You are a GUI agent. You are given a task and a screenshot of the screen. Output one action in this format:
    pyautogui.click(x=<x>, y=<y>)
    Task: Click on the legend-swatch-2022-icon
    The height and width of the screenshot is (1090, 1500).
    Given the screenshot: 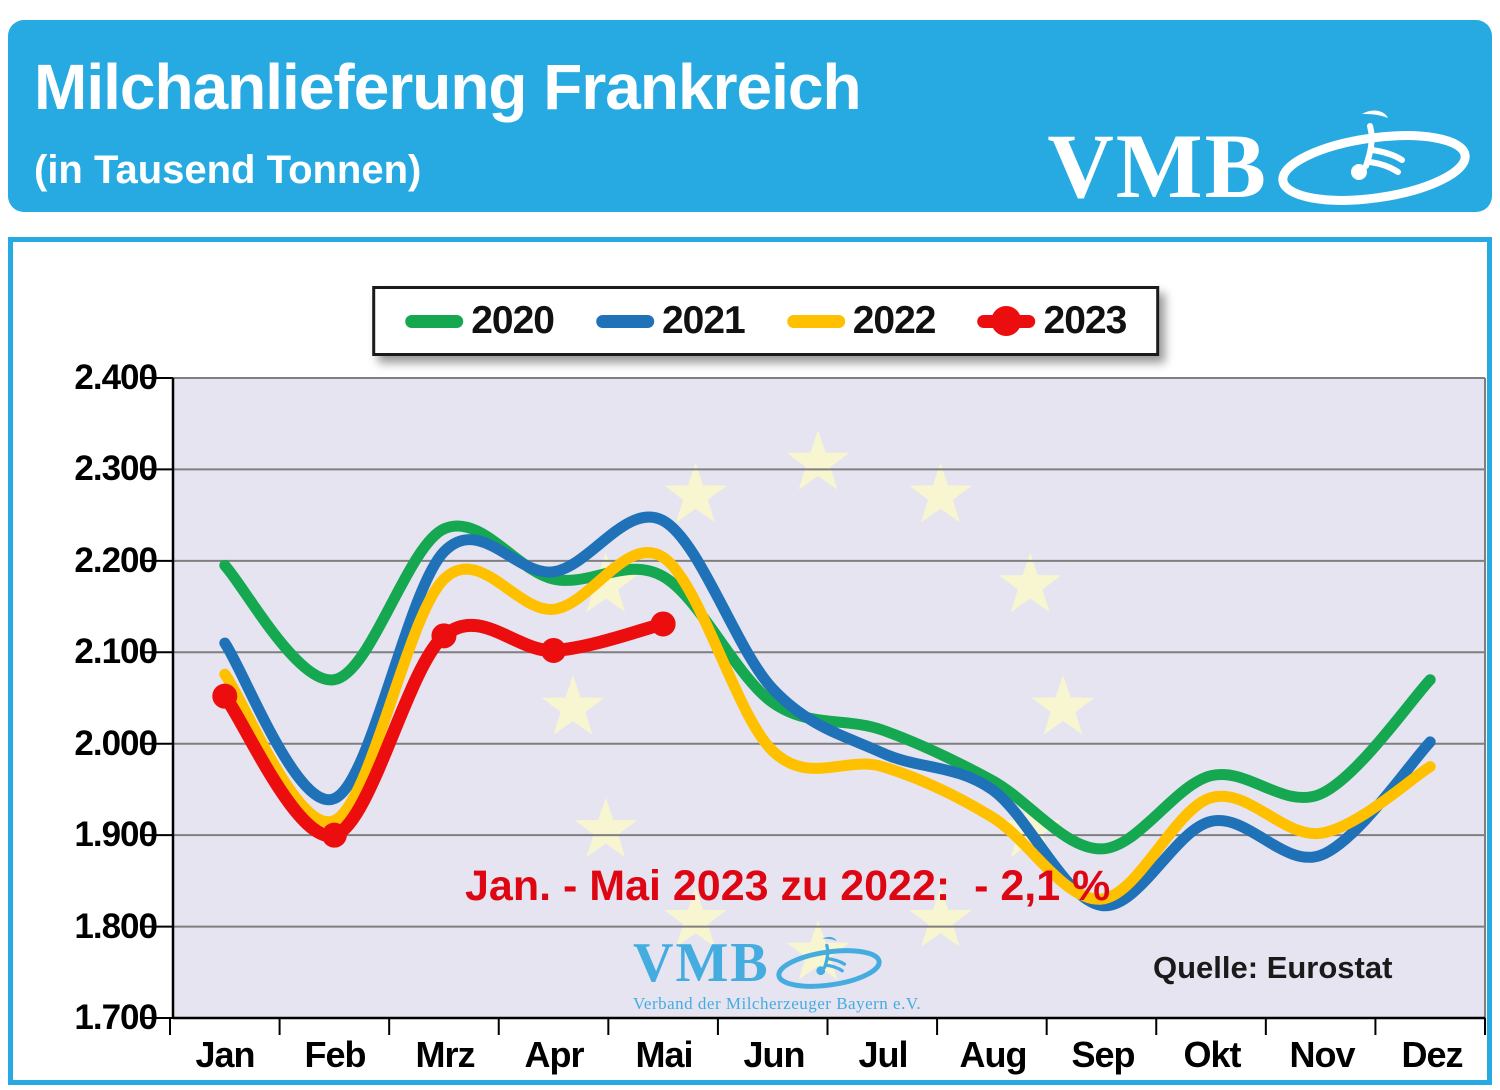 What is the action you would take?
    pyautogui.click(x=815, y=321)
    